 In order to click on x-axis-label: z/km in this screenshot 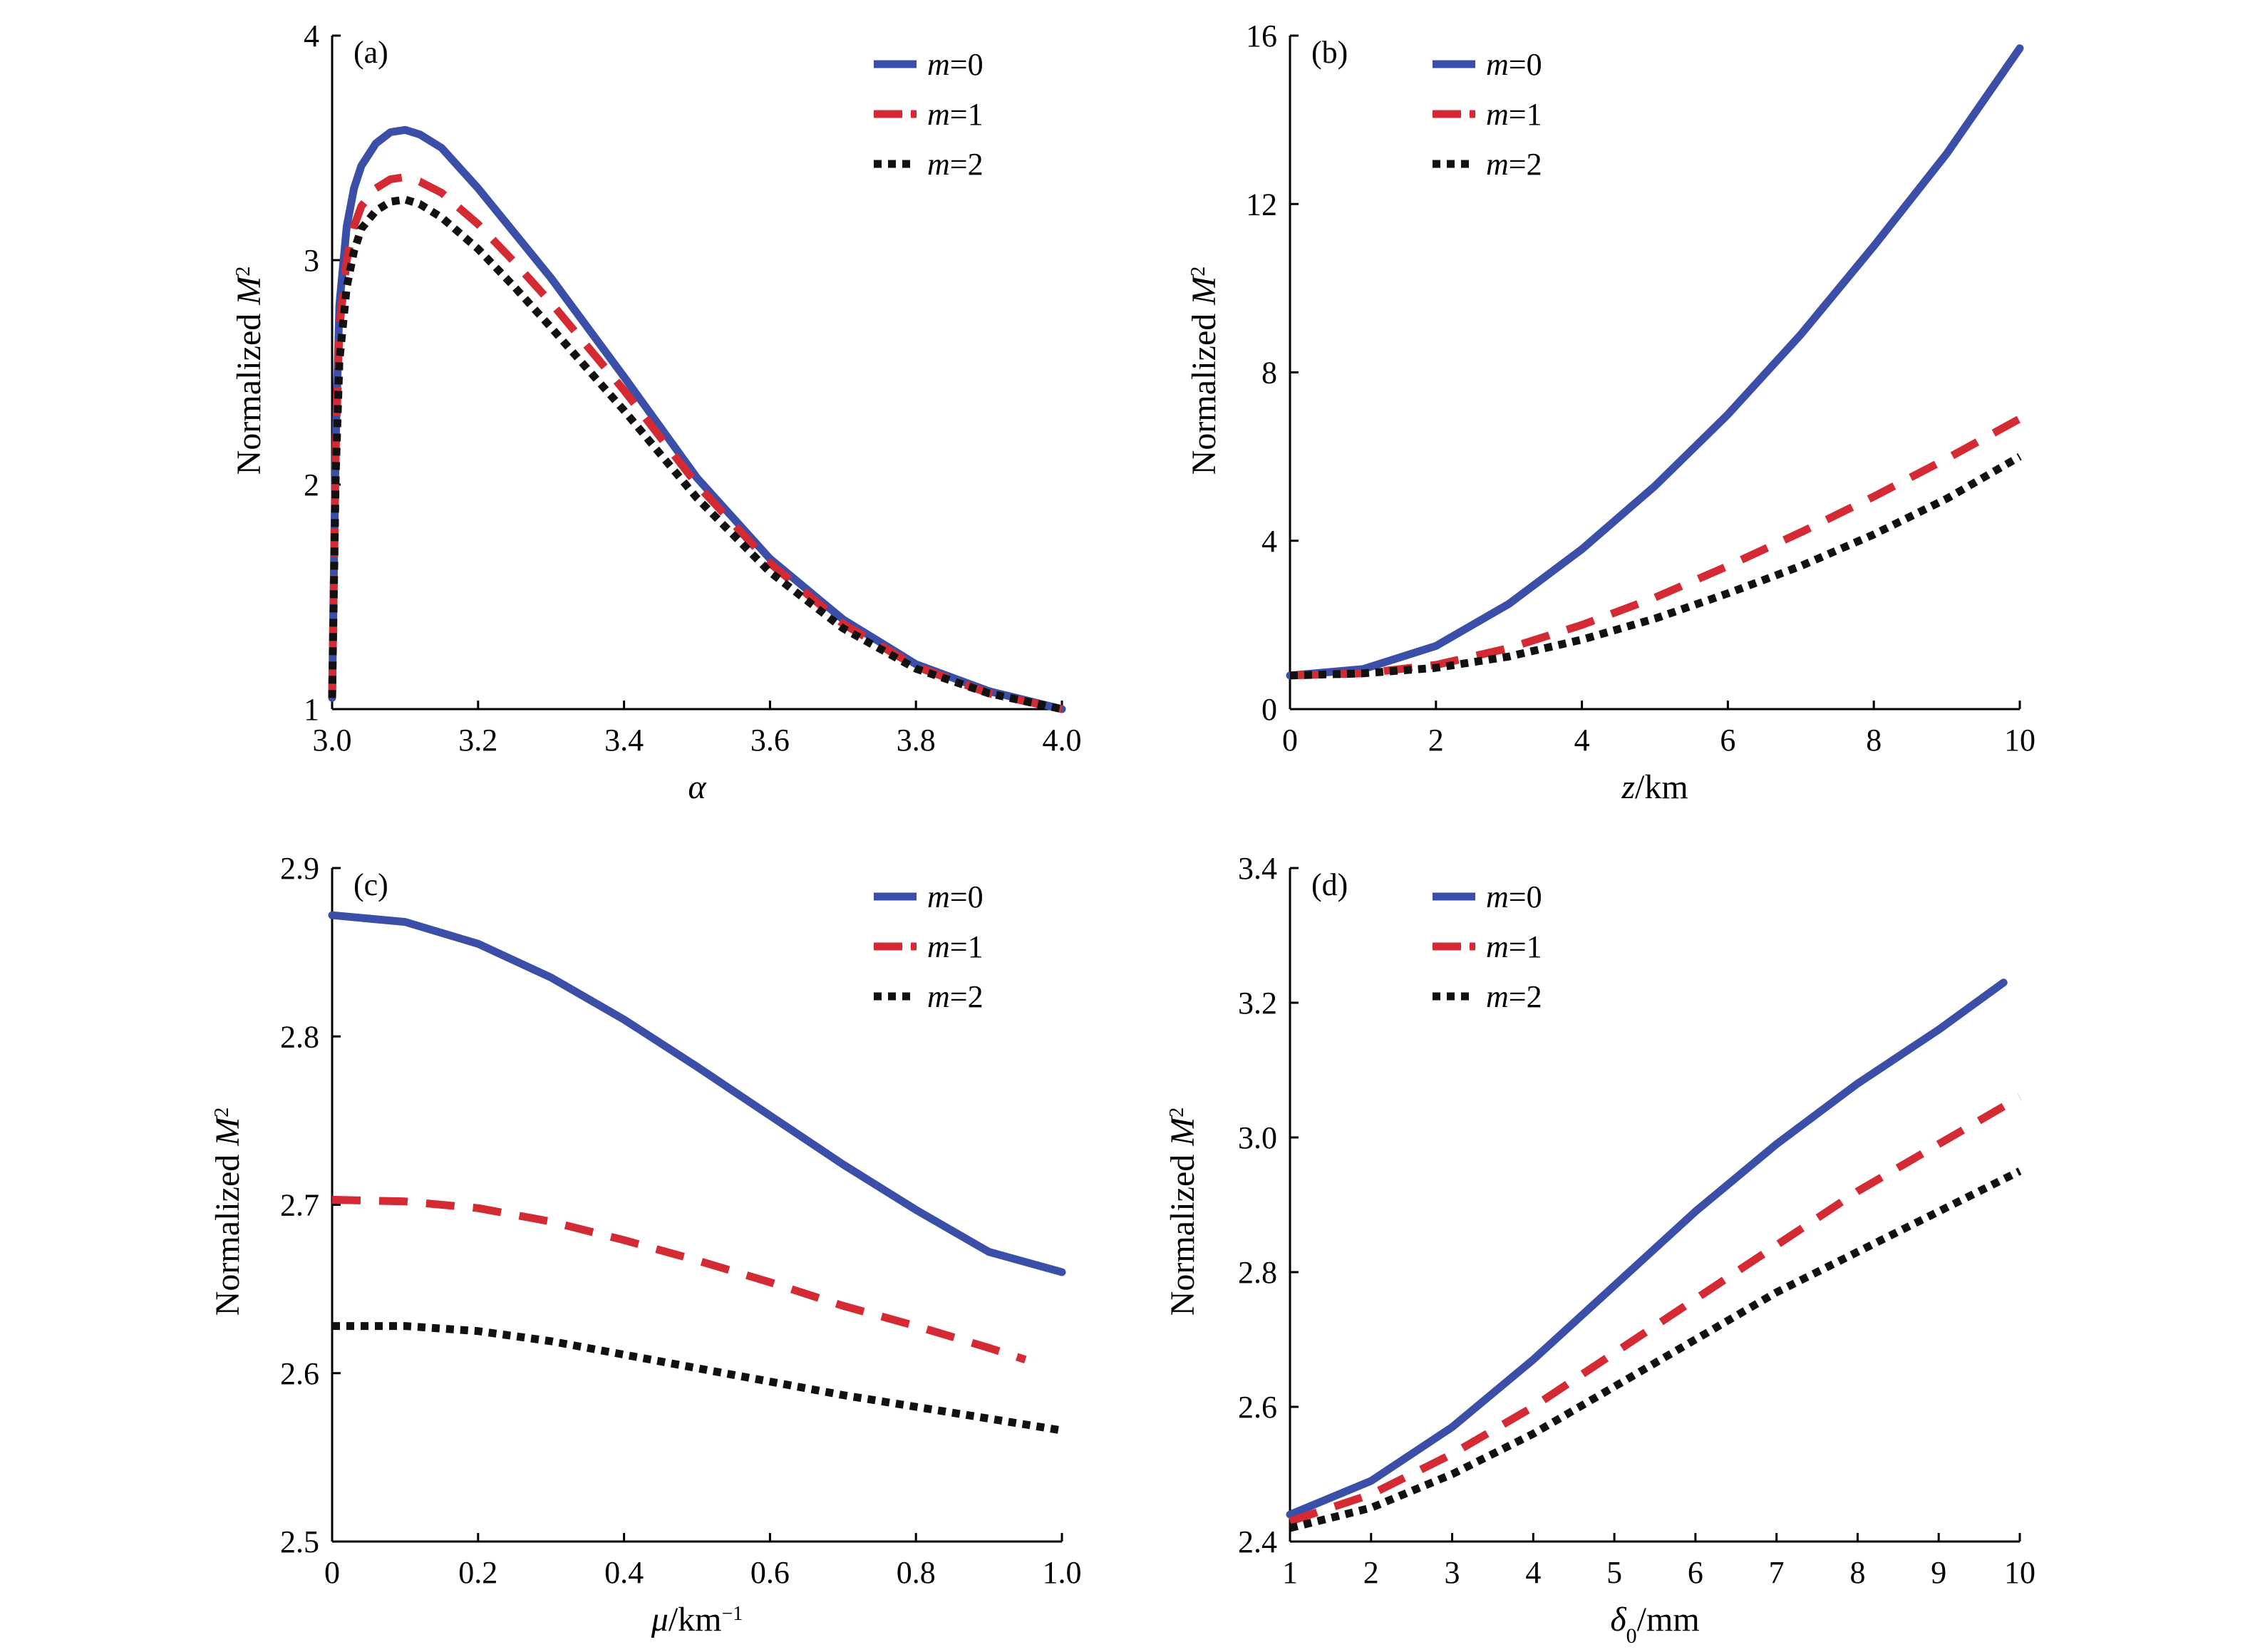, I will do `click(1654, 787)`.